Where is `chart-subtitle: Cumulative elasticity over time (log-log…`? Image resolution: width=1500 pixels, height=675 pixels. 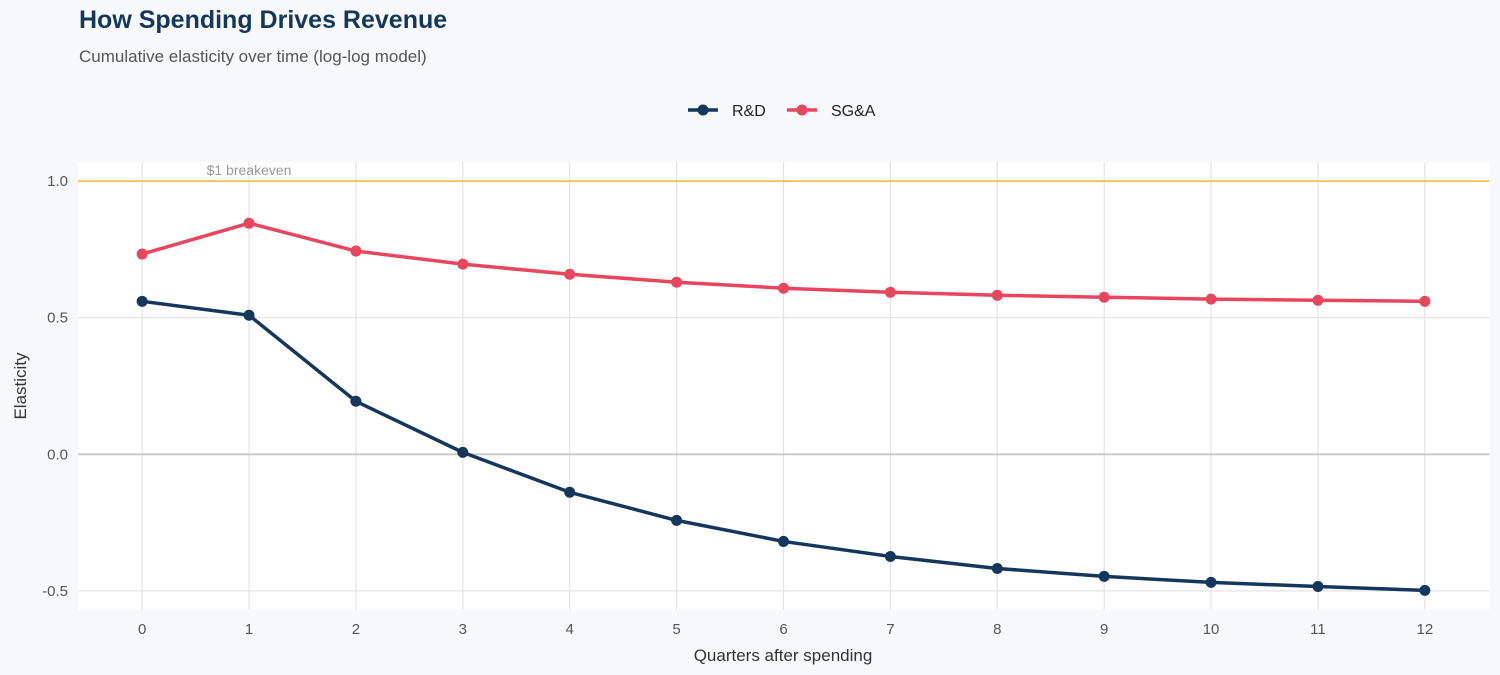 chart-subtitle: Cumulative elasticity over time (log-log… is located at coordinates (253, 56).